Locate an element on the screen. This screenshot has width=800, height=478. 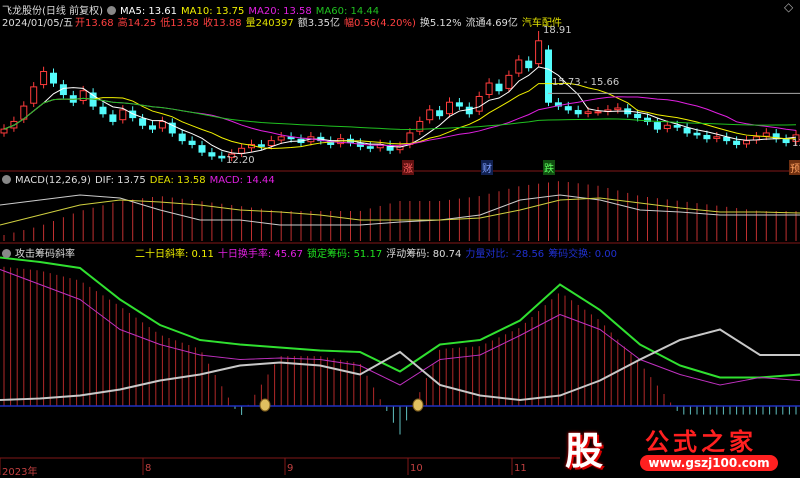
high: 高14.25 is located at coordinates (137, 23).